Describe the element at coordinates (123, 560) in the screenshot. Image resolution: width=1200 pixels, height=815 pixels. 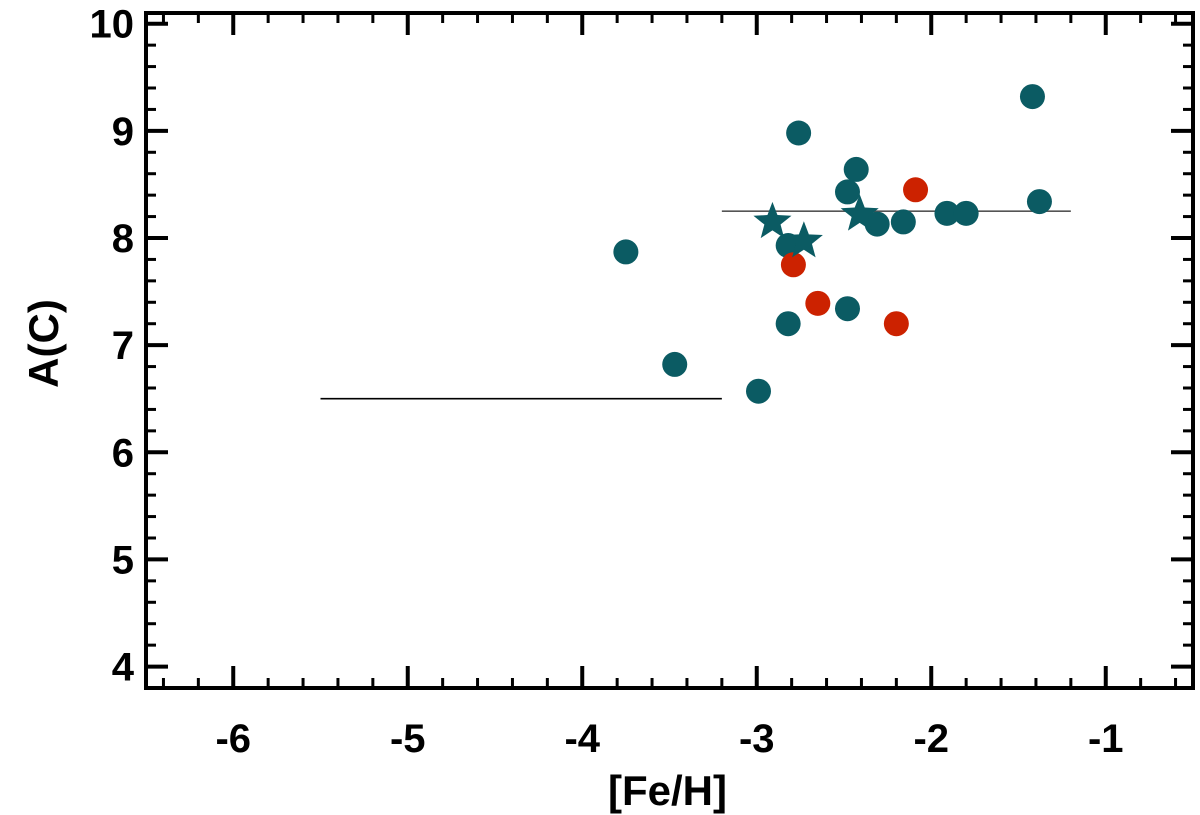
I see `y-tick-label: 5` at that location.